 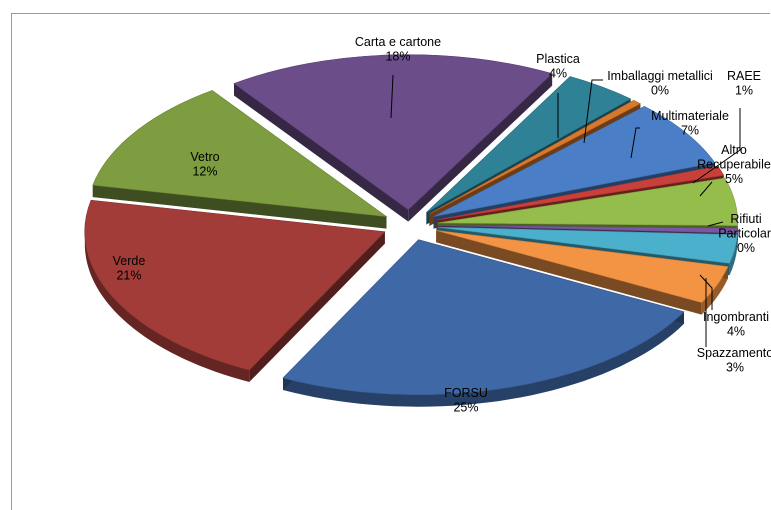 I want to click on leader-line-rifiuti, so click(x=715, y=224).